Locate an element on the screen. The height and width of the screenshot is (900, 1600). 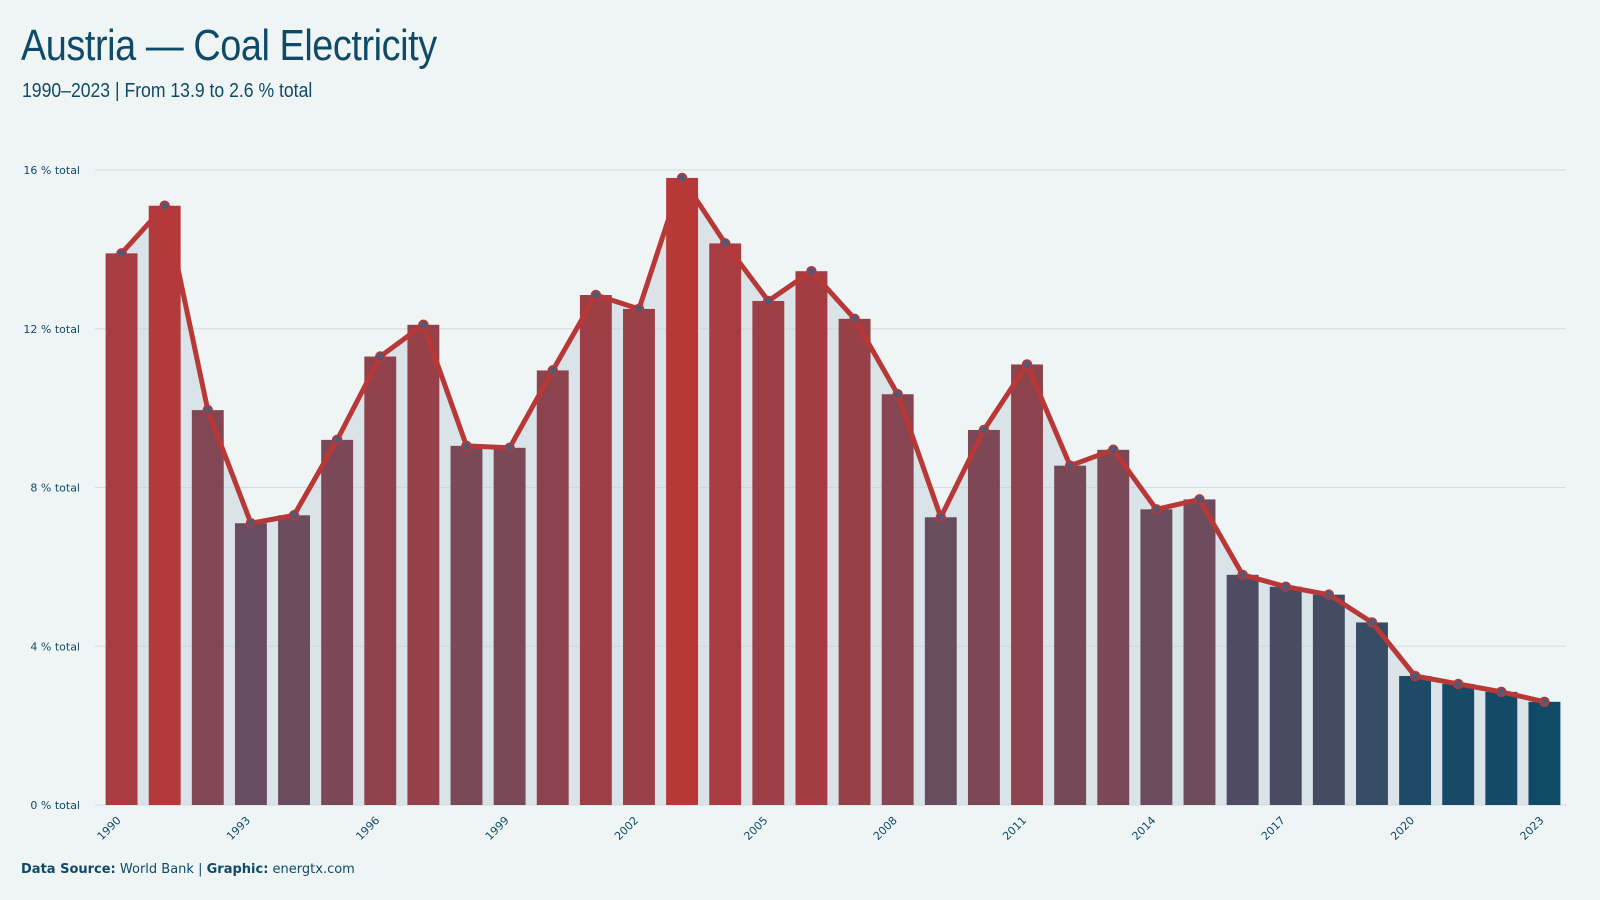
x-tick-label: 2023 is located at coordinates (1532, 828).